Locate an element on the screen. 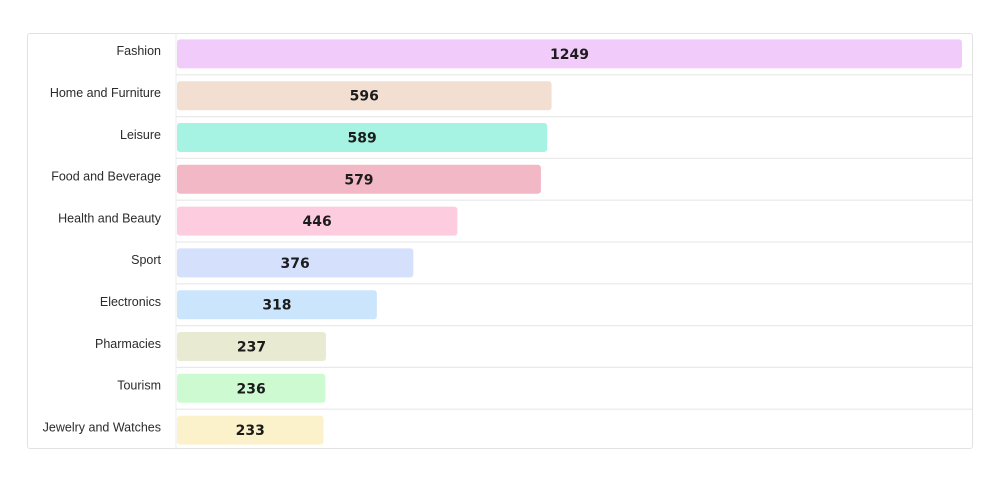 This screenshot has width=1006, height=480. bar-value-label: 236 is located at coordinates (251, 389).